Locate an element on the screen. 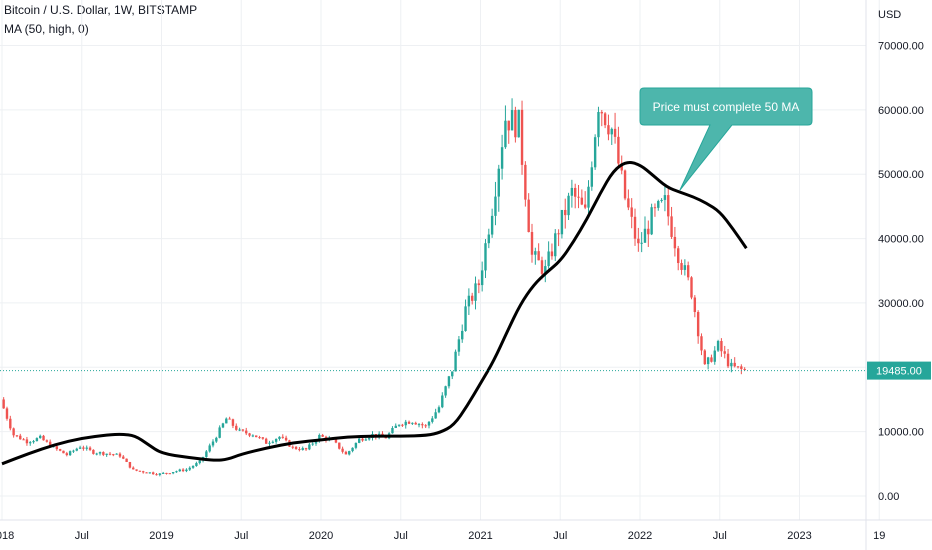 This screenshot has width=932, height=550. annotation-text: Price must complete 50 MA is located at coordinates (726, 107).